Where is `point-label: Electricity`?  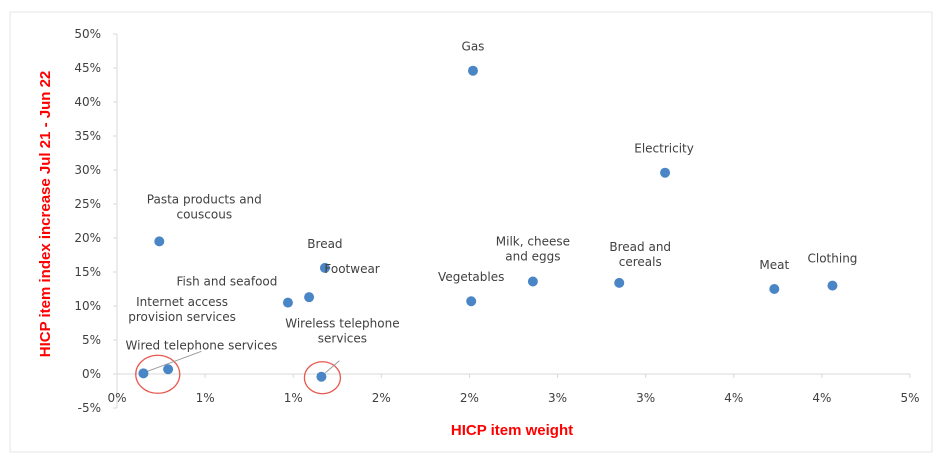 point-label: Electricity is located at coordinates (664, 149).